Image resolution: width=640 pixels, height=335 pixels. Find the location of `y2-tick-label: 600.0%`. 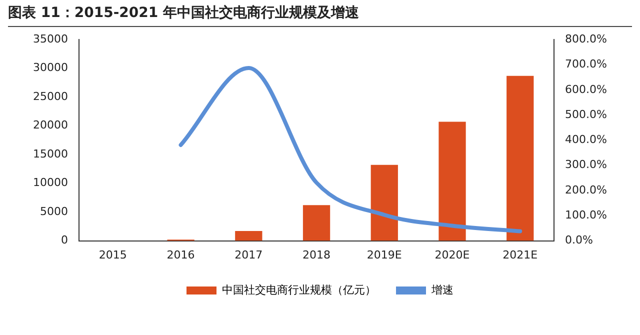

y2-tick-label: 600.0% is located at coordinates (586, 89).